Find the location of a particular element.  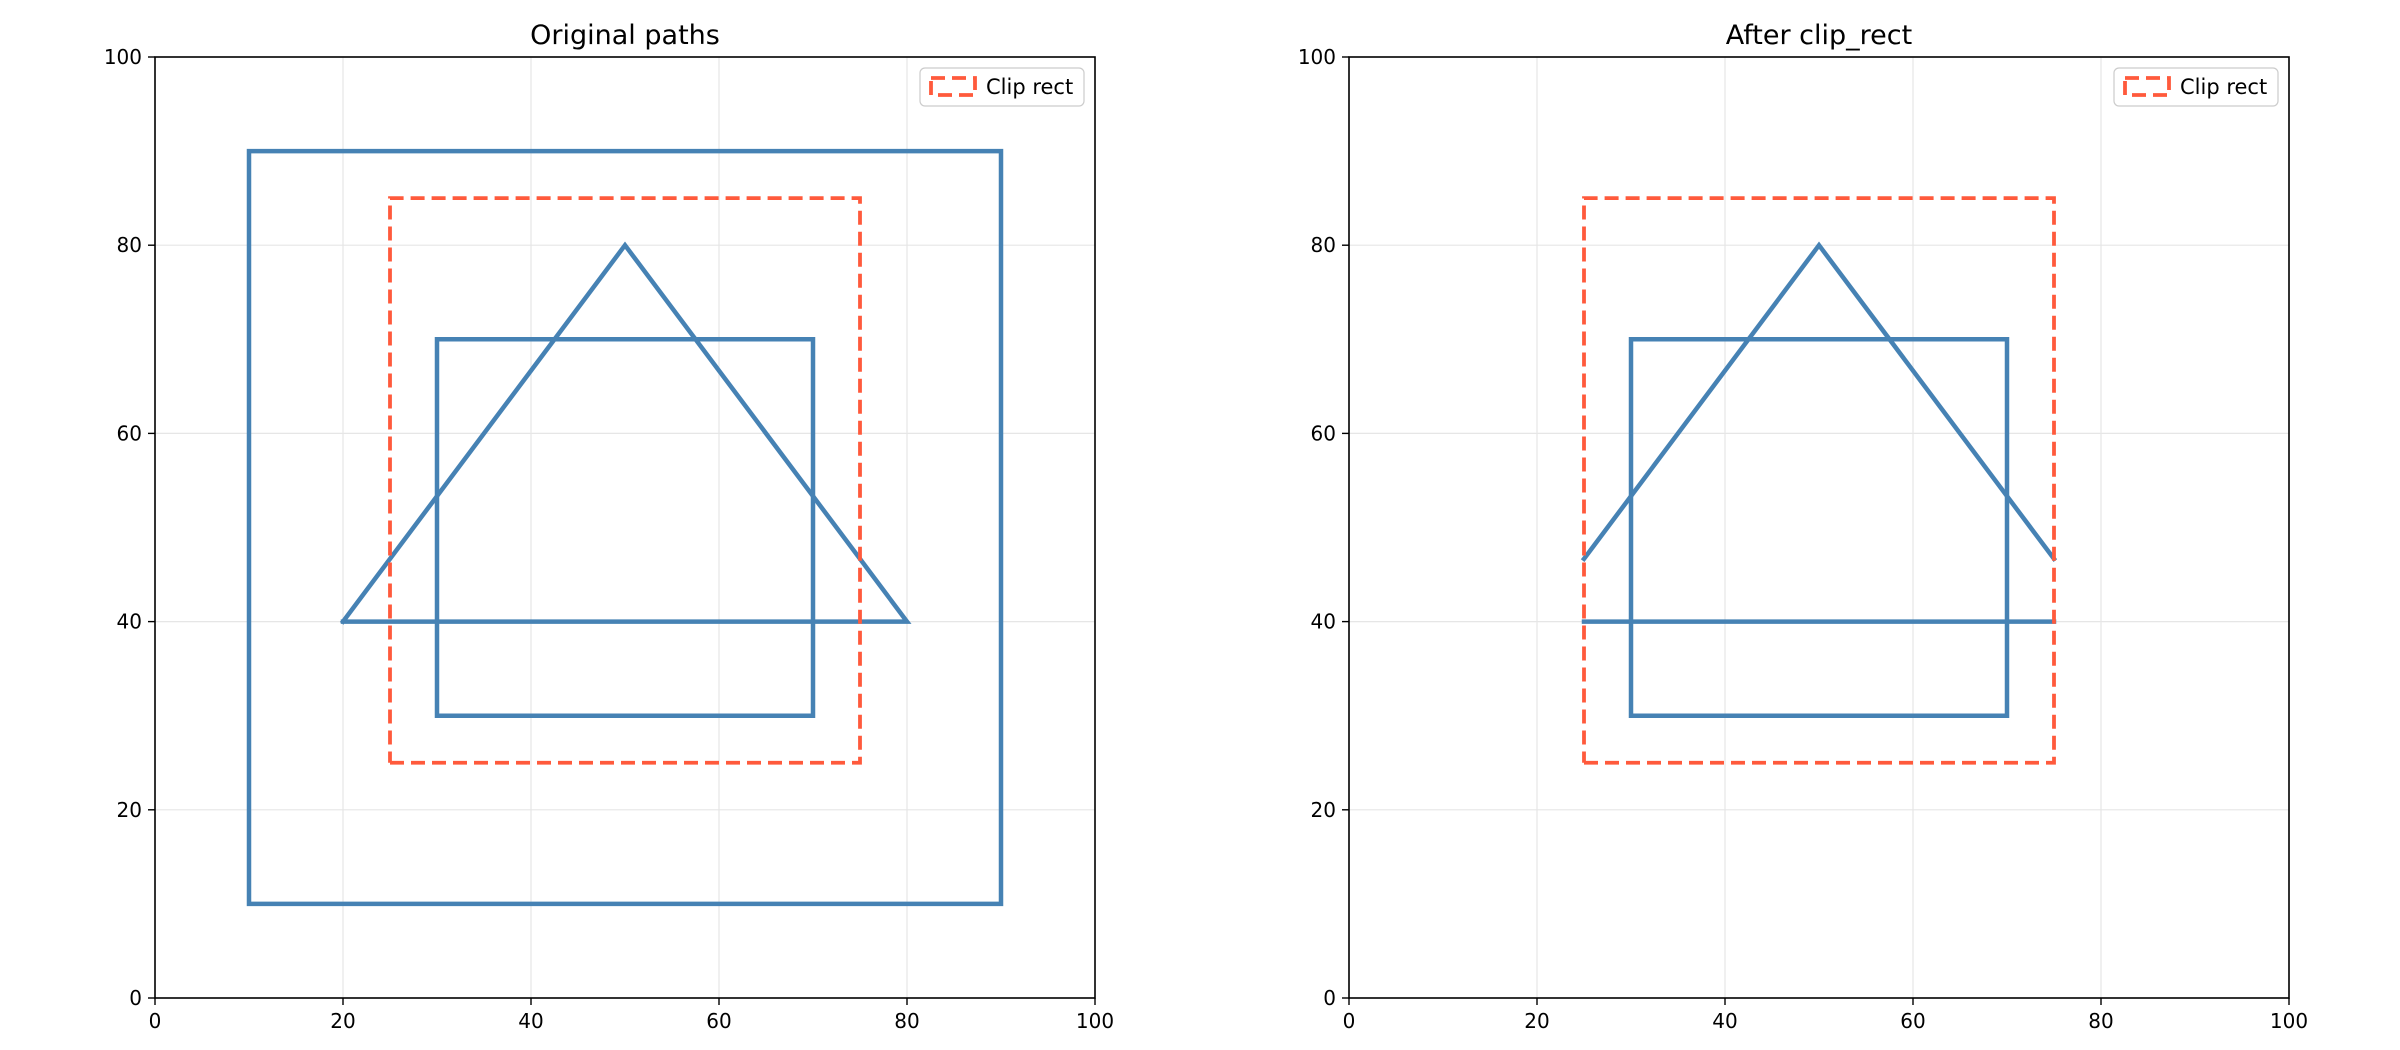

chart-title: Original paths is located at coordinates (625, 35).